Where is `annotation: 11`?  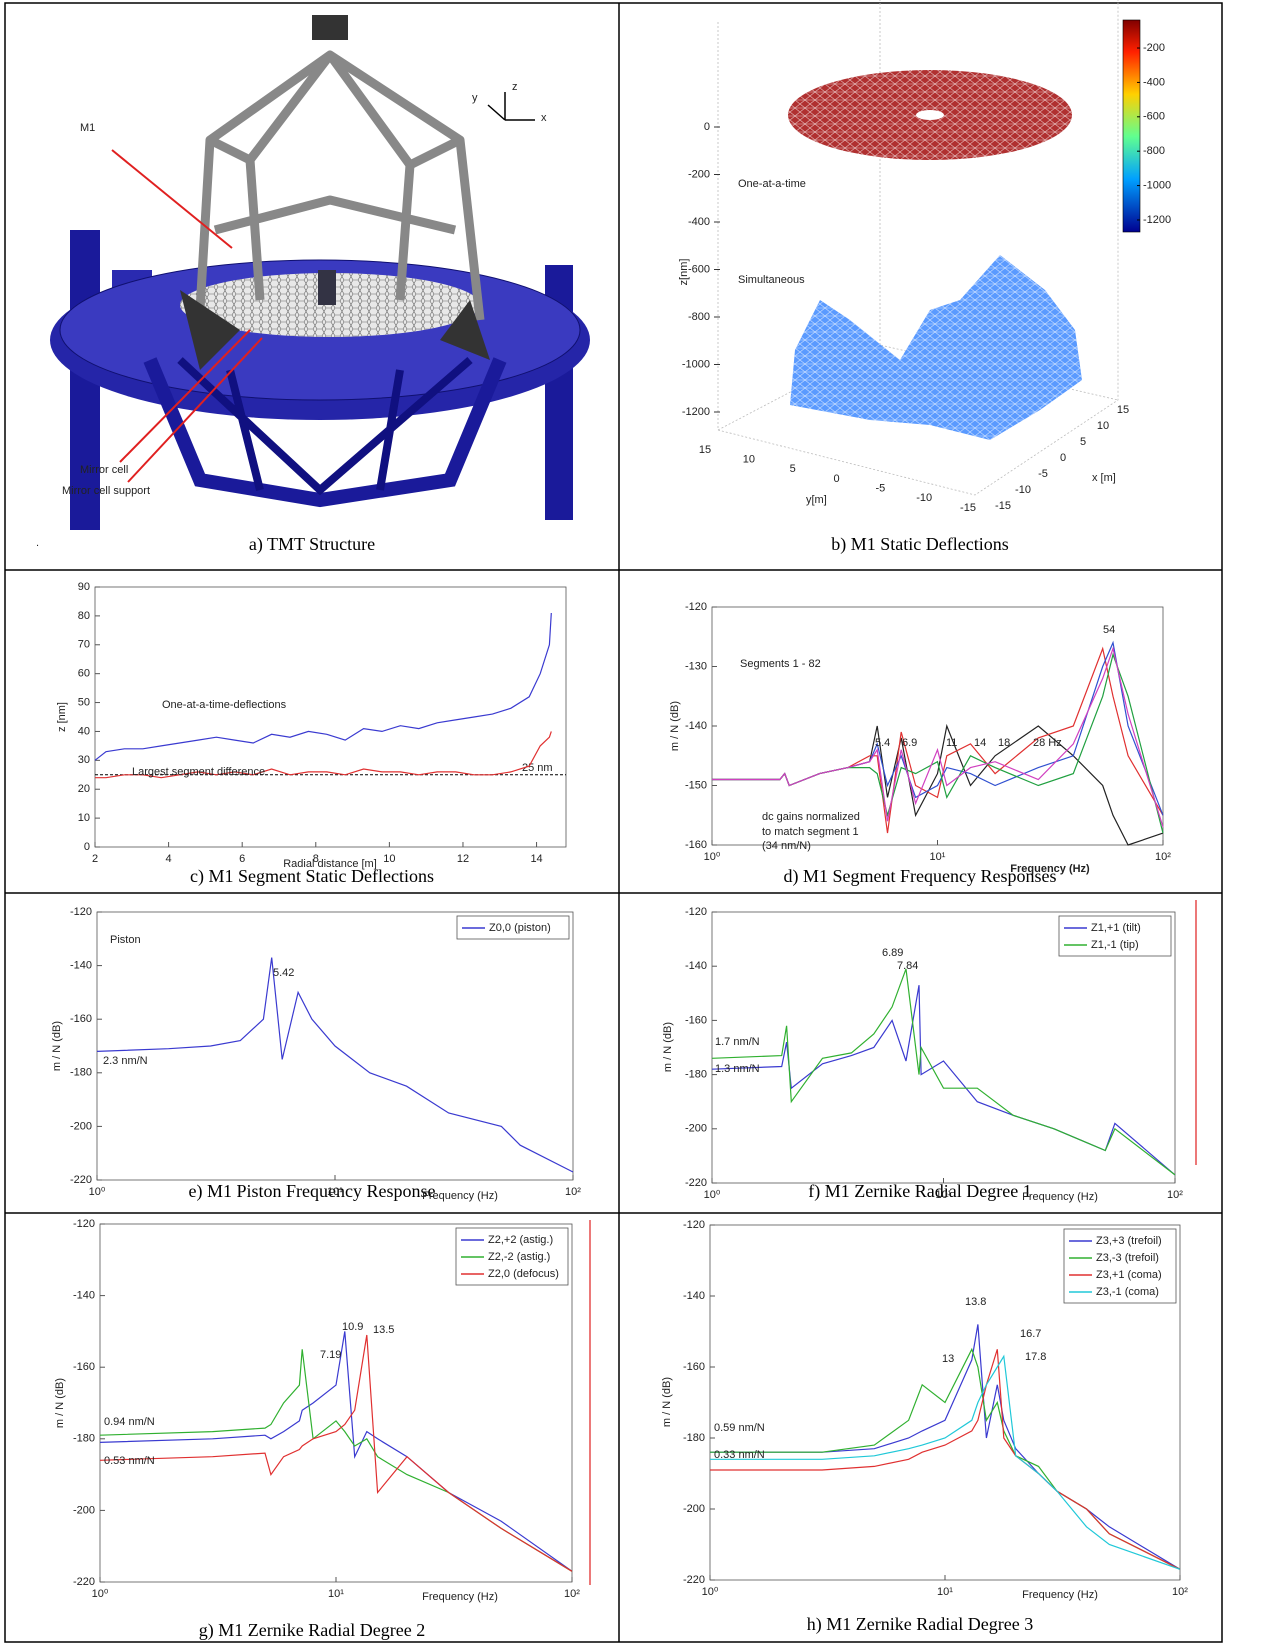
annotation: 11 is located at coordinates (951, 743).